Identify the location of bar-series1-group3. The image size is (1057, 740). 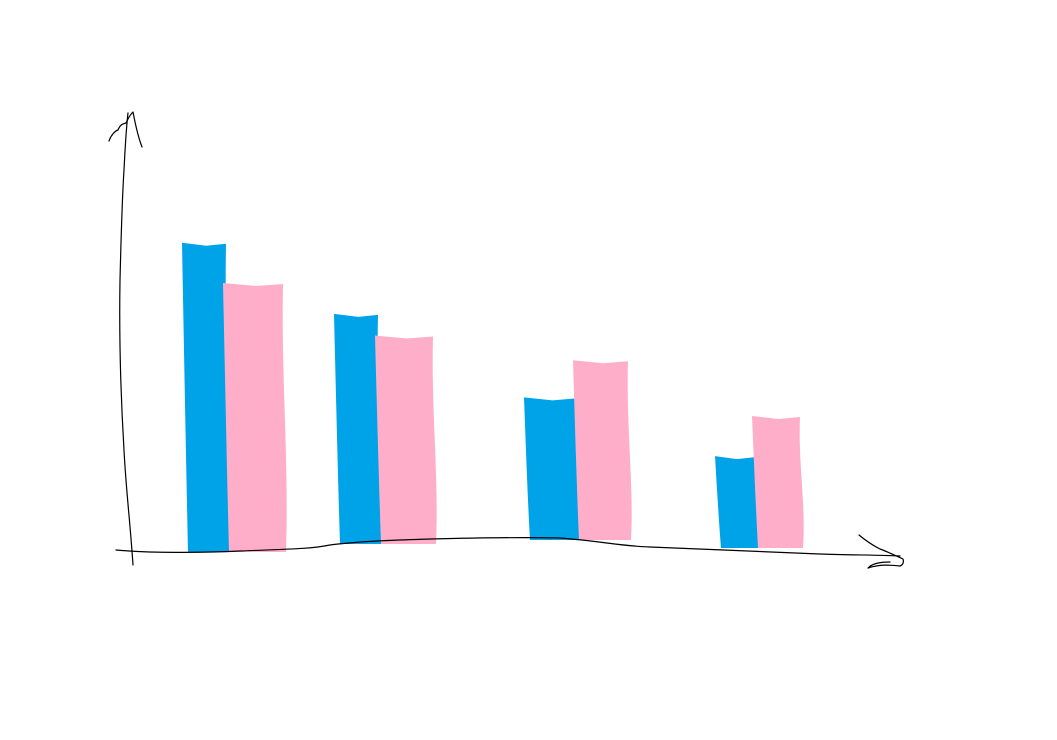
(552, 468).